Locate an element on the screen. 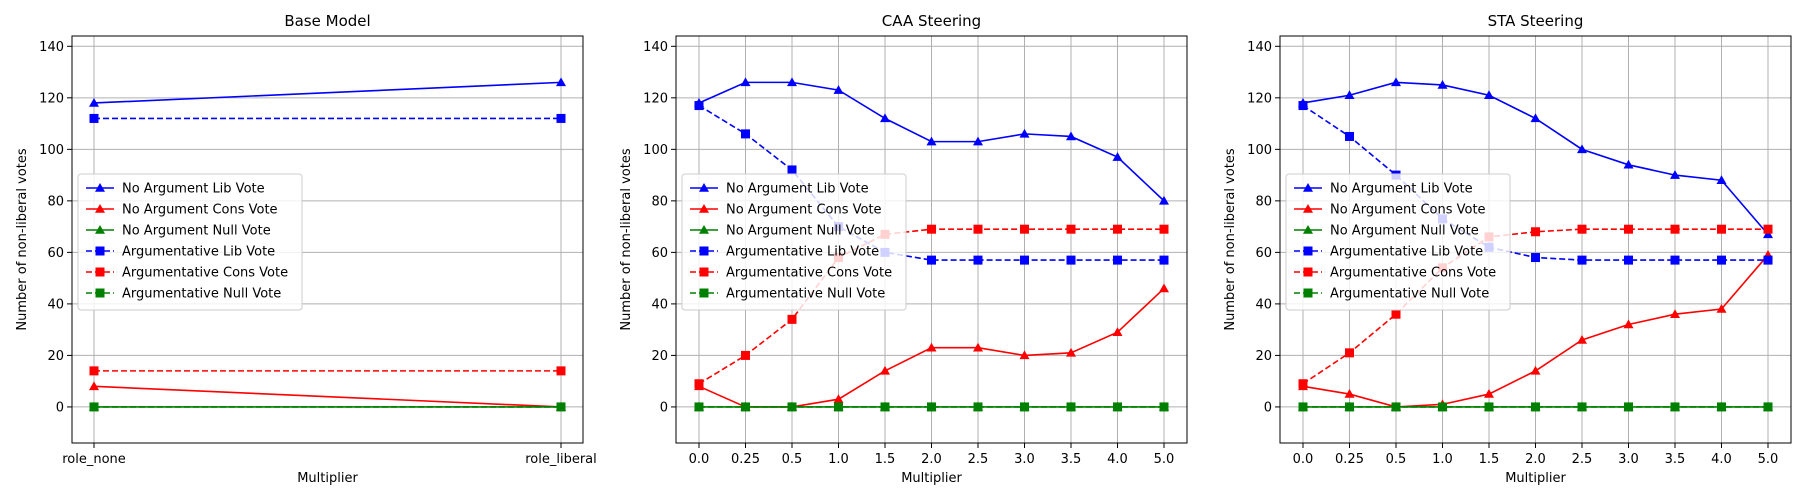  legend-entry: No Argument Lib Vote is located at coordinates (797, 189).